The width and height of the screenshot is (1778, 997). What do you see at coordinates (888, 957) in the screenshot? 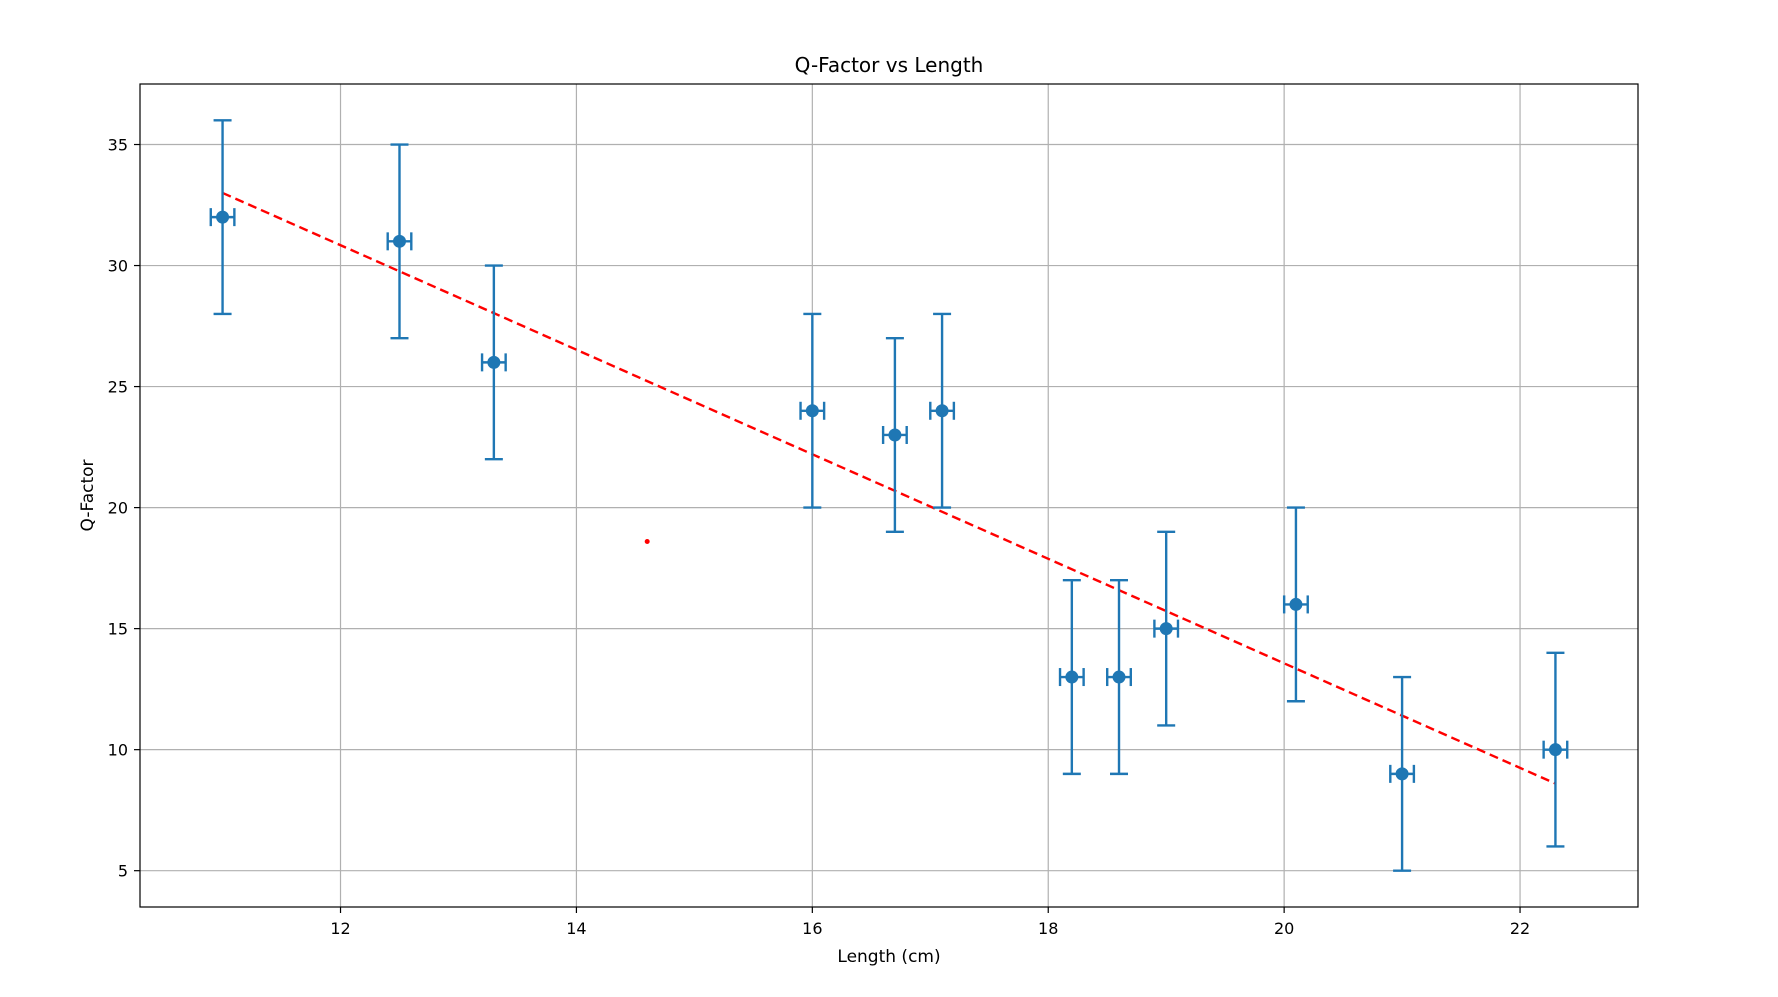
I see `x-axis-label: Length (cm)` at bounding box center [888, 957].